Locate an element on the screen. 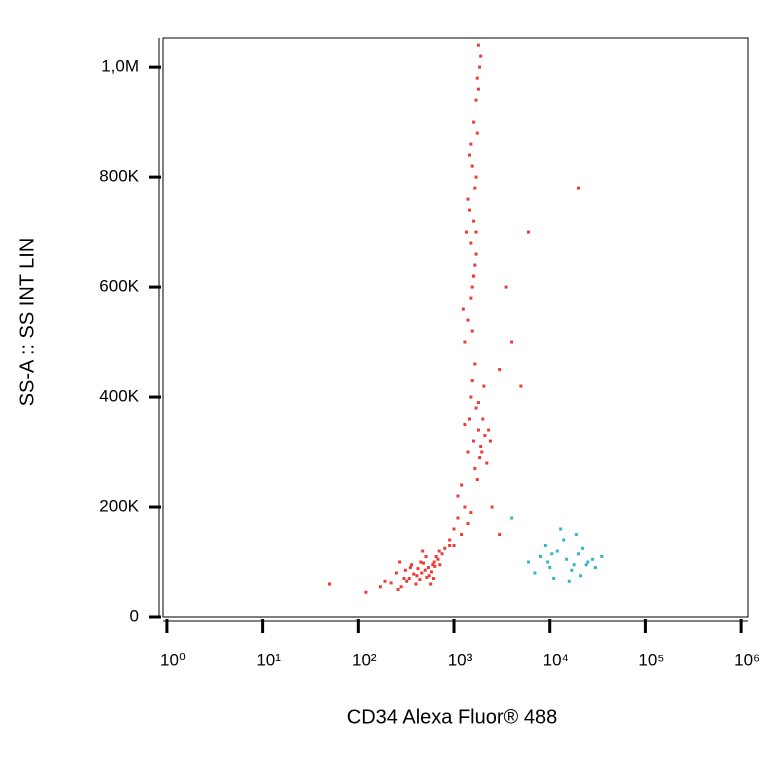  y-tick-label: 200K is located at coordinates (119, 506).